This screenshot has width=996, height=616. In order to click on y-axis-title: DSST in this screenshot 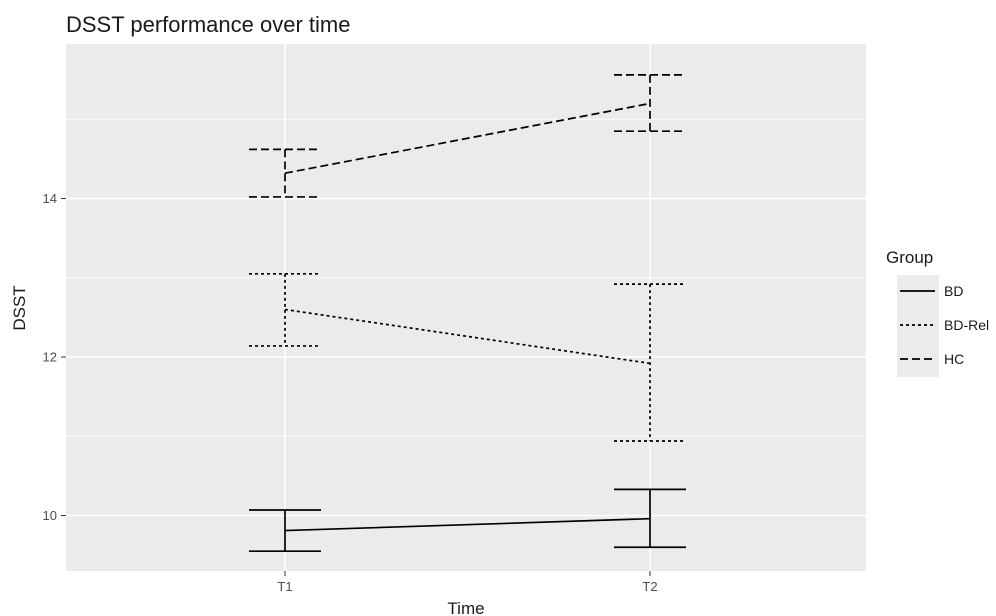, I will do `click(19, 307)`.